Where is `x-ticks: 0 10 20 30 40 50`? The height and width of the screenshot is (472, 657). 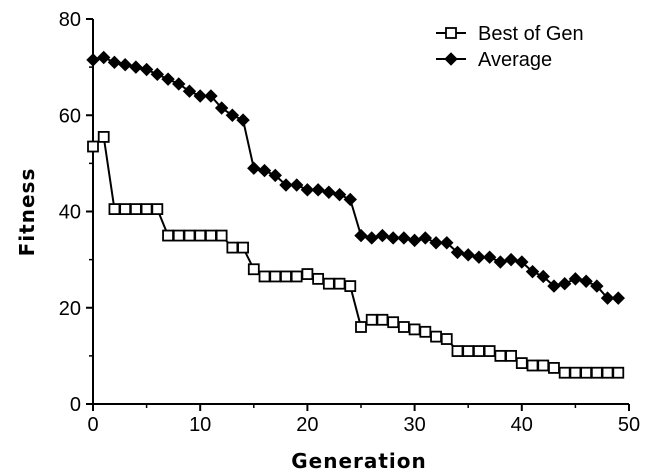 x-ticks: 0 10 20 30 40 50 is located at coordinates (363, 420).